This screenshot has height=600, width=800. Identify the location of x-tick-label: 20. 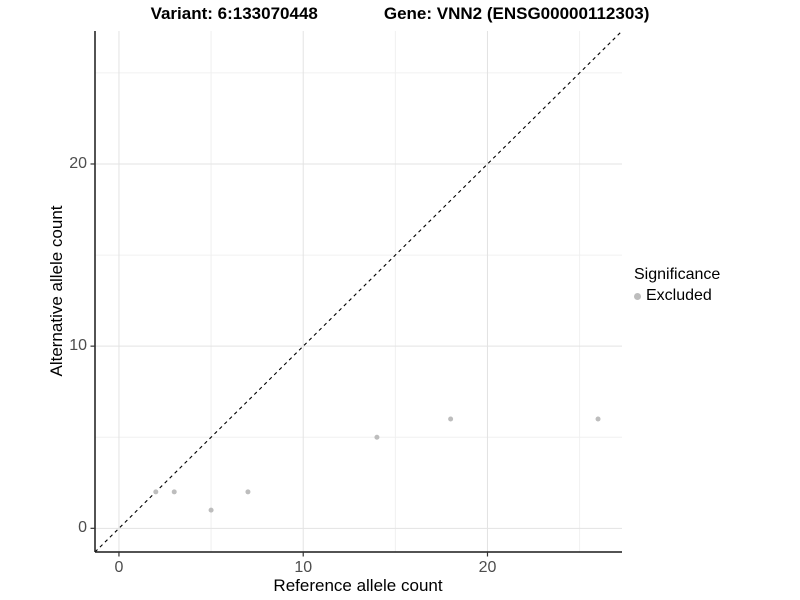
(487, 567).